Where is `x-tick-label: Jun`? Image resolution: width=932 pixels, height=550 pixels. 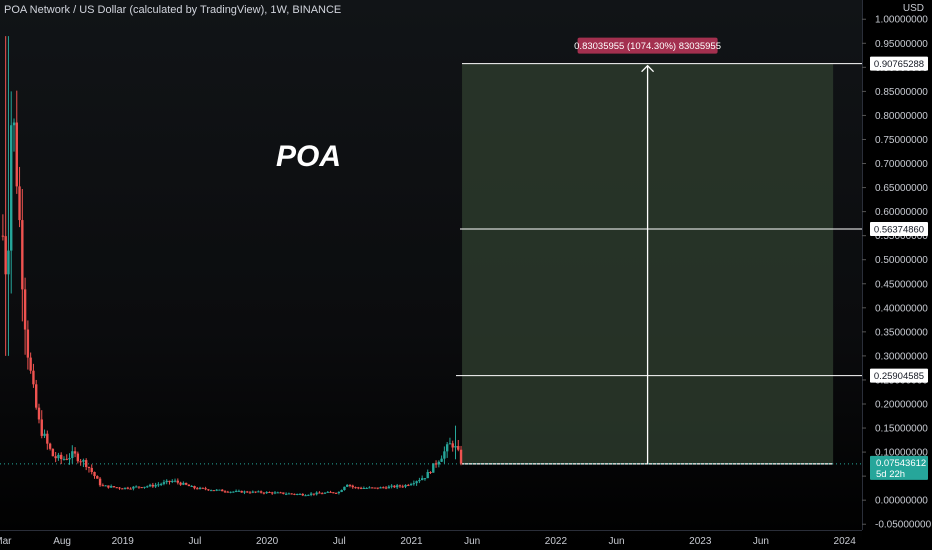 x-tick-label: Jun is located at coordinates (761, 541).